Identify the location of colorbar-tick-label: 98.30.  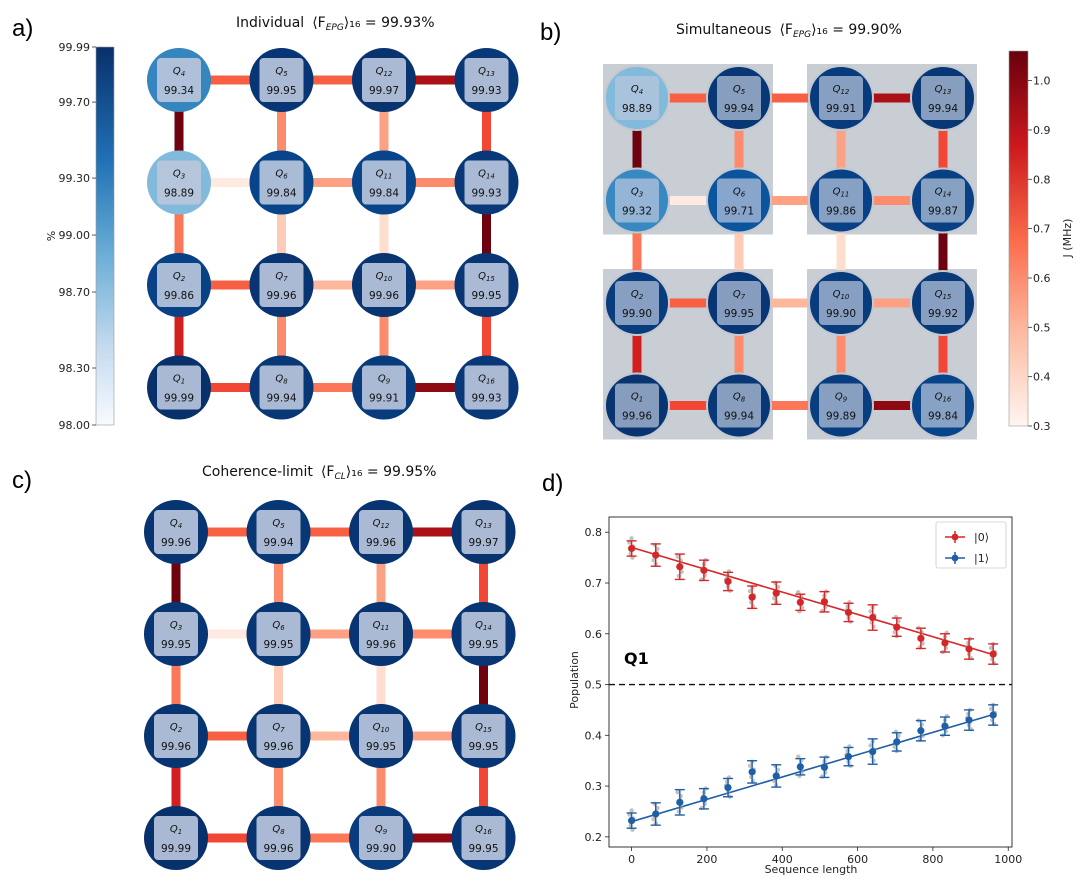
(75, 368).